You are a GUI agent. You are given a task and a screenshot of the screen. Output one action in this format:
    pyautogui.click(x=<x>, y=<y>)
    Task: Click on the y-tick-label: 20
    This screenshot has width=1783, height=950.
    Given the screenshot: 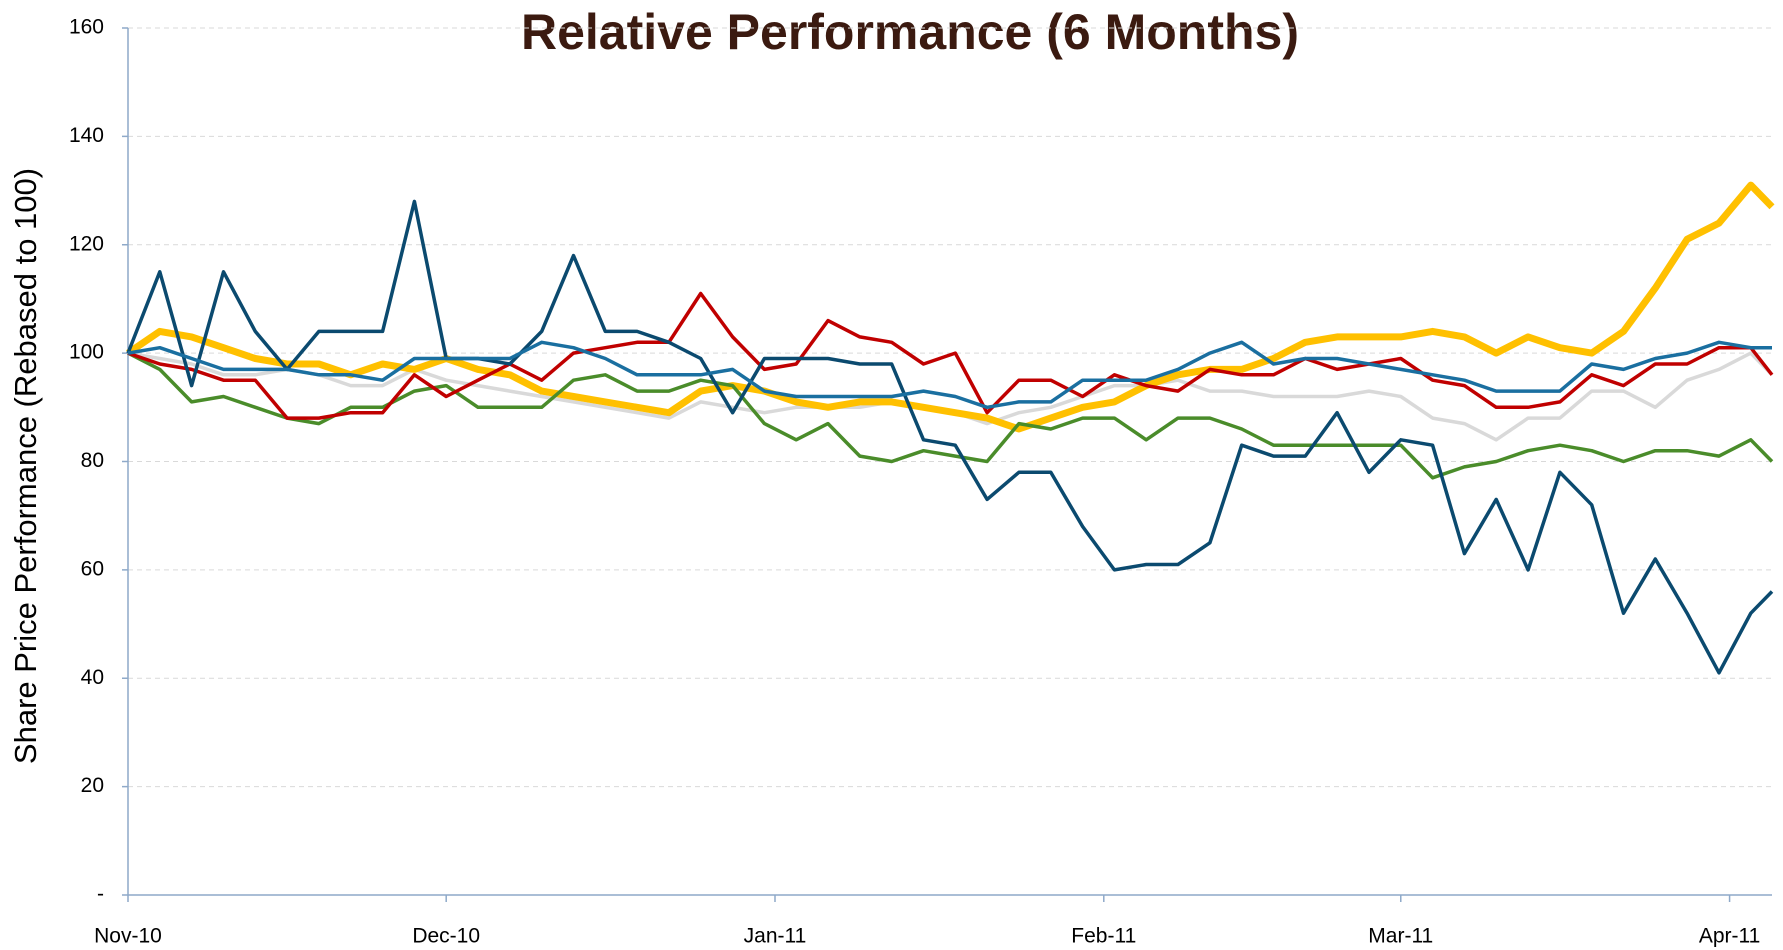 What is the action you would take?
    pyautogui.click(x=92, y=785)
    